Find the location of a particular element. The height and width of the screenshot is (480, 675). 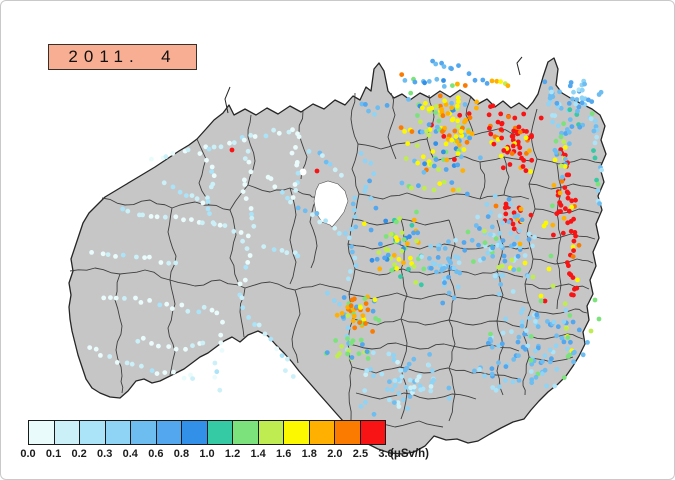

date-label: 2011. 4 is located at coordinates (122, 57).